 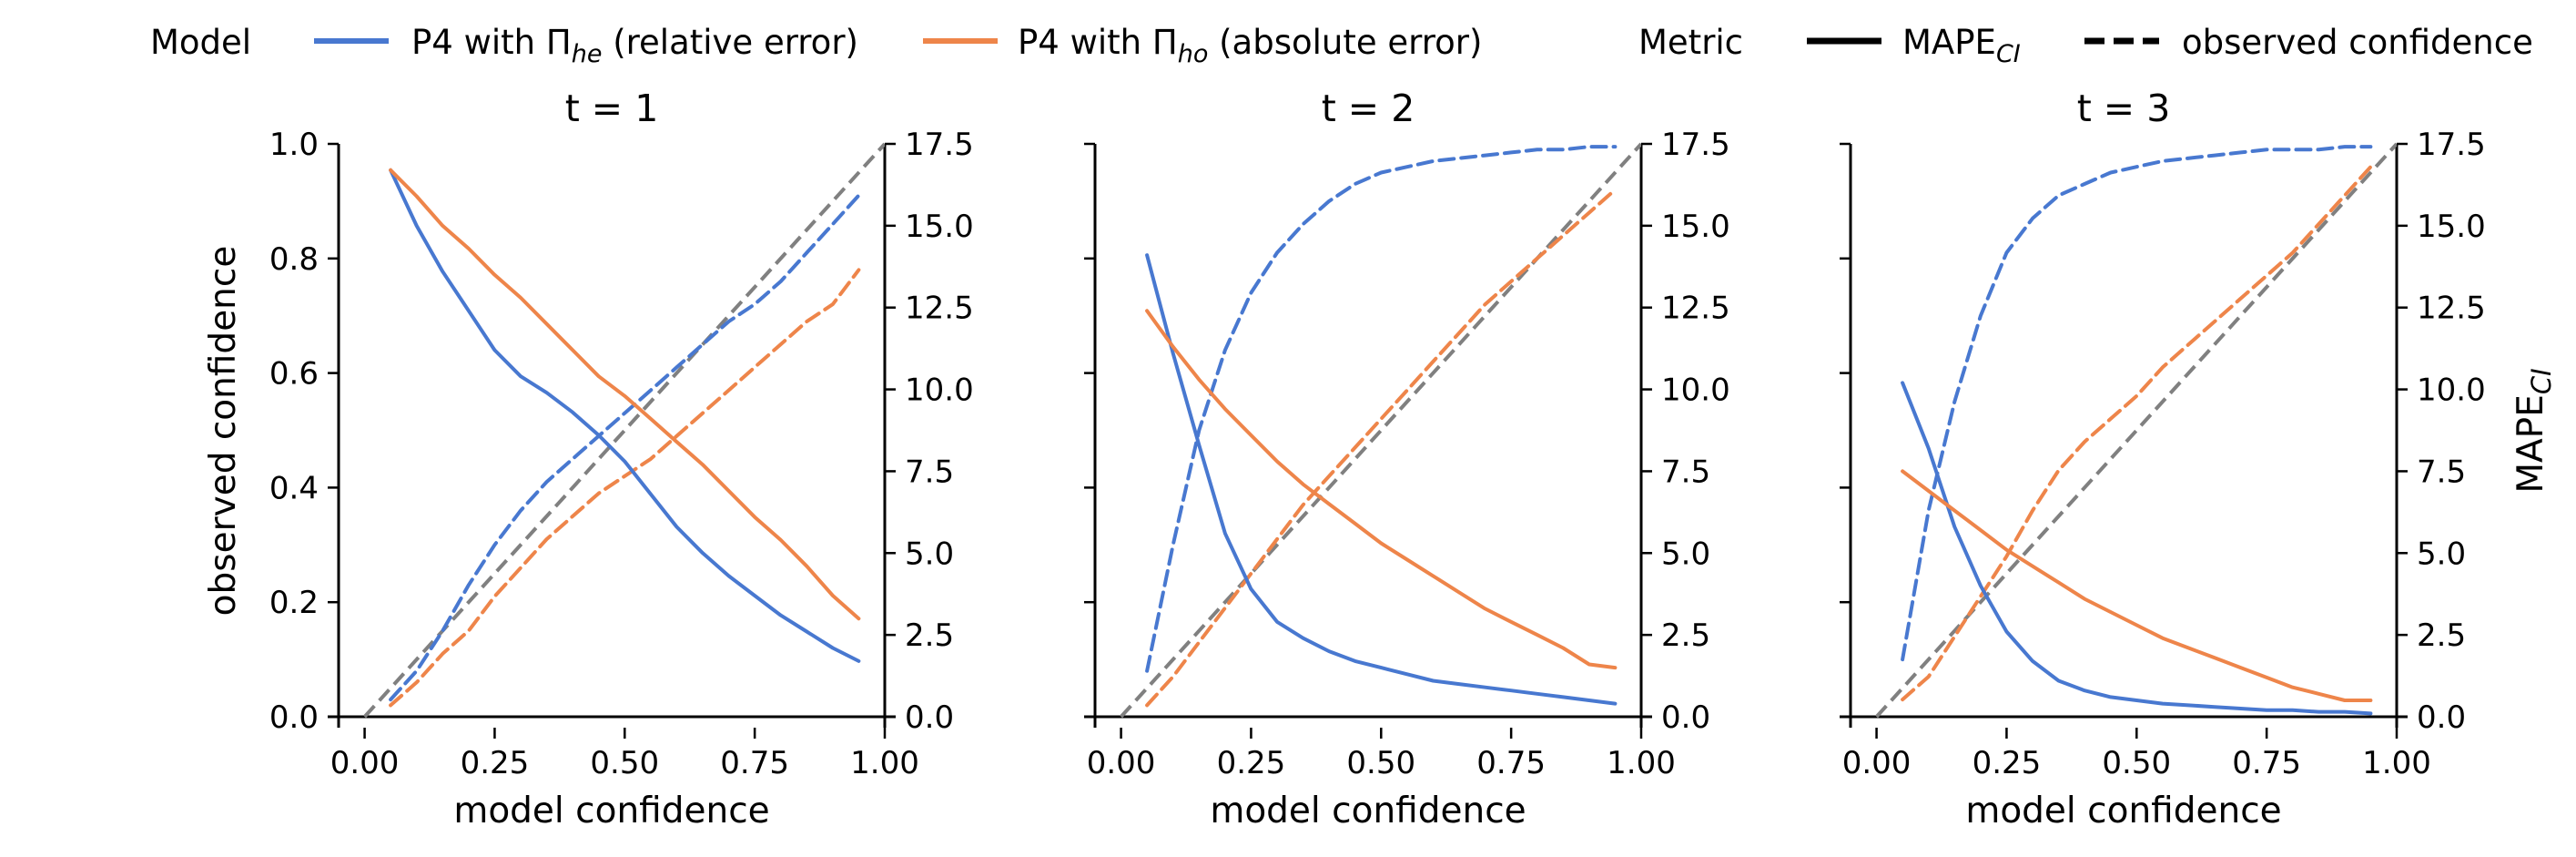 I want to click on y-left-tick-label: 0.4, so click(x=294, y=488).